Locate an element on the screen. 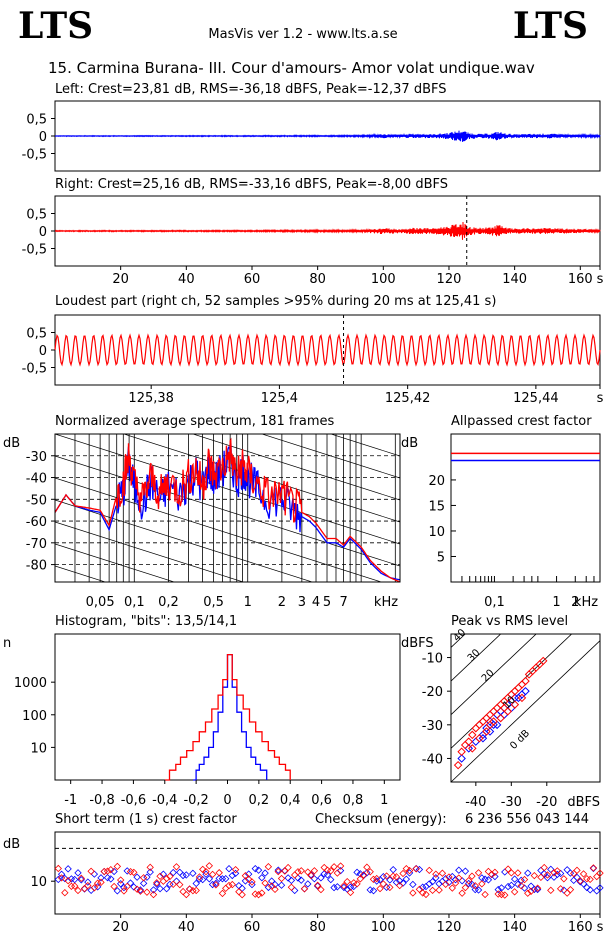 The width and height of the screenshot is (606, 946). stcrest-x-tick-label: 80 is located at coordinates (317, 927).